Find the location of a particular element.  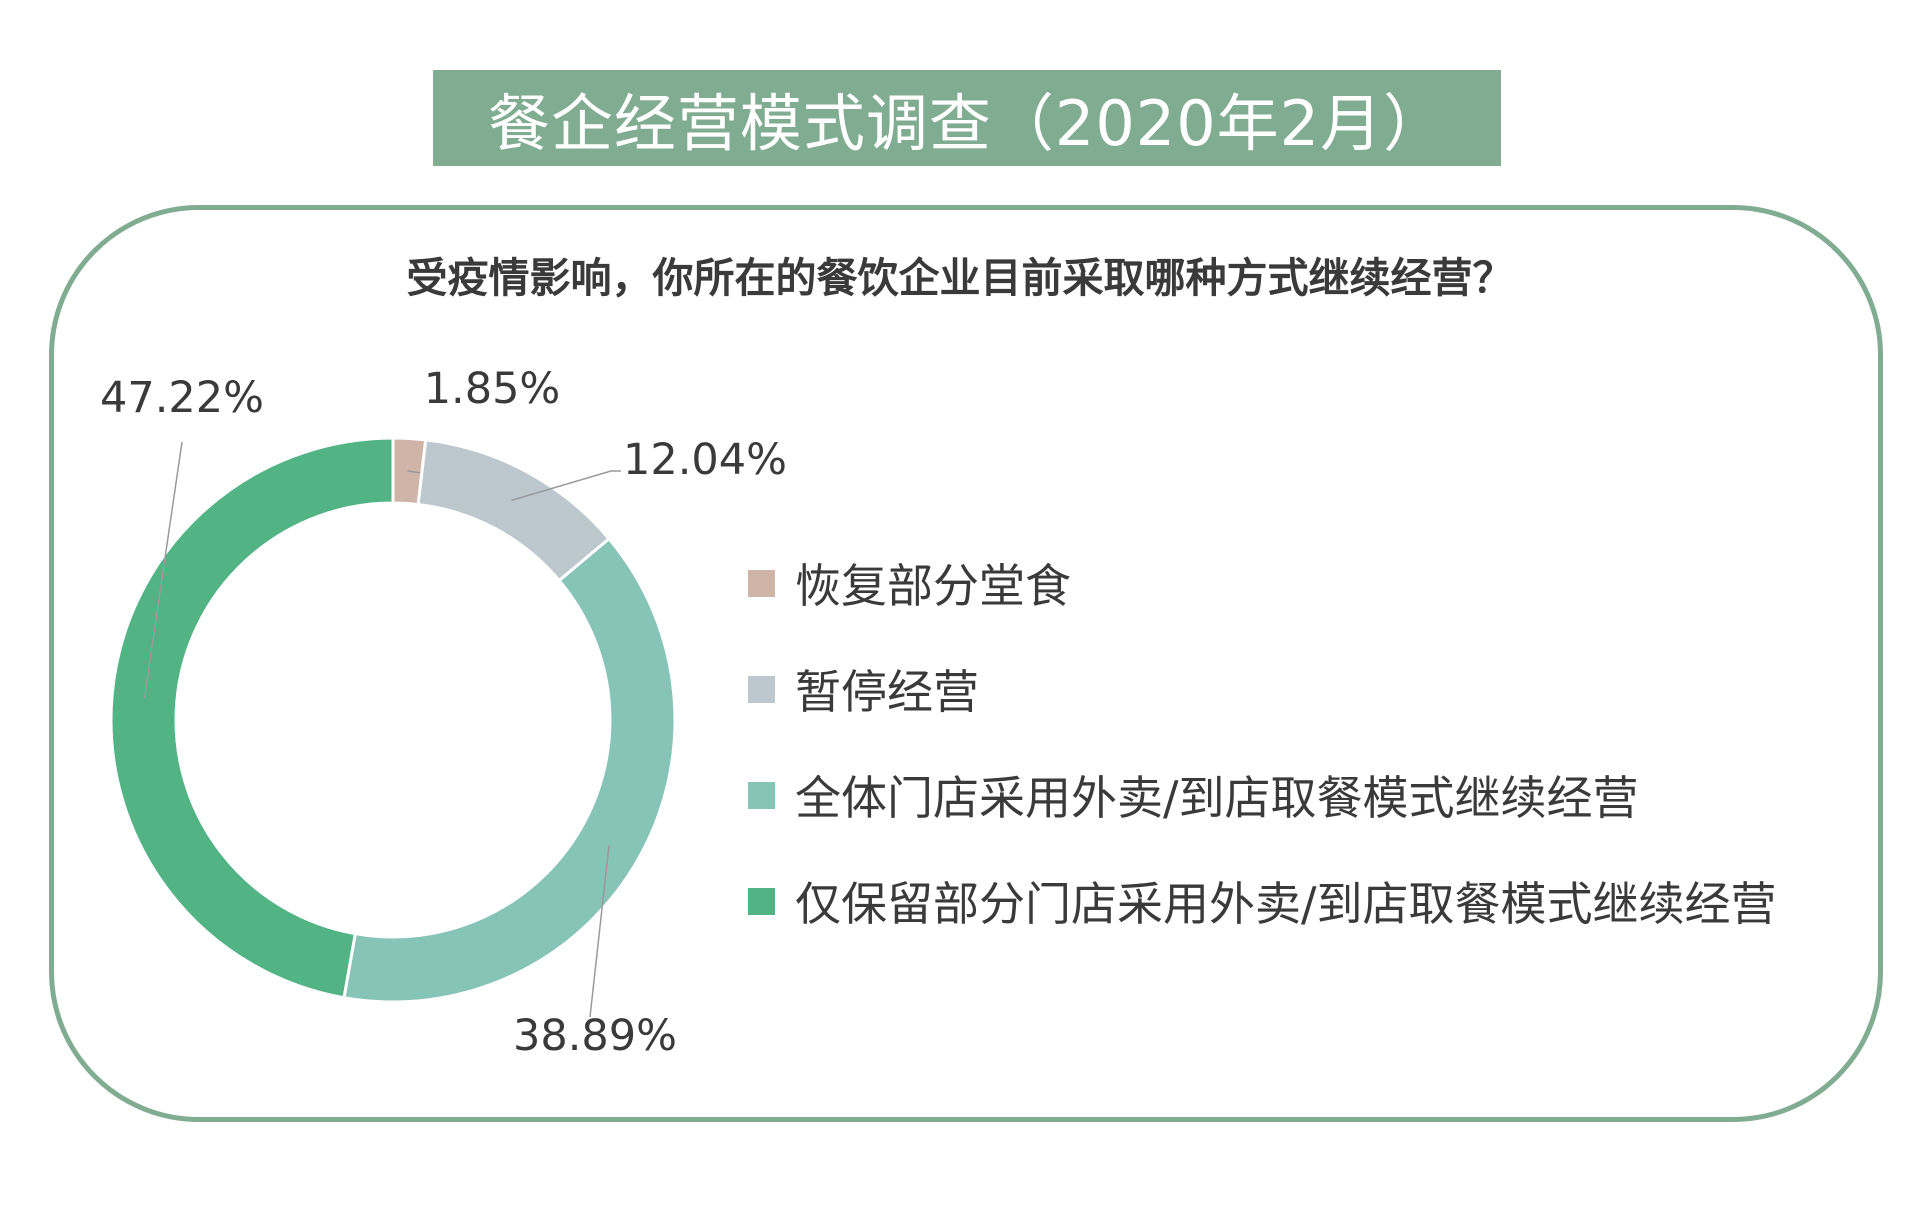

chart-title: 餐企经营模式调查（2020年2月） is located at coordinates (967, 123).